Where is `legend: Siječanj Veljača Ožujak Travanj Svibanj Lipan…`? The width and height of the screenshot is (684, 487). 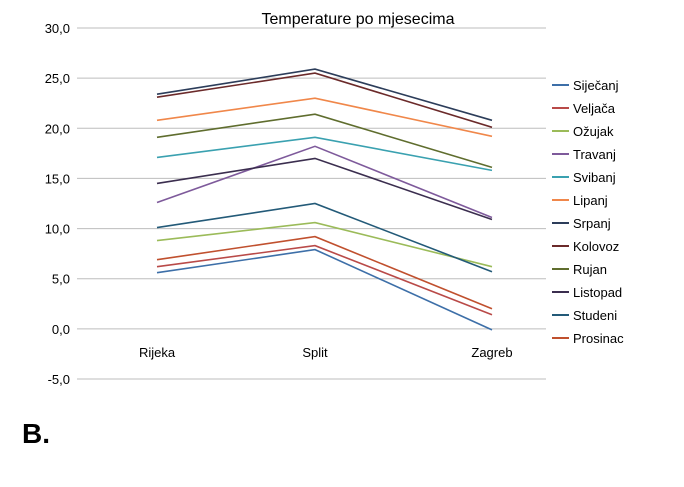
legend: Siječanj Veljača Ožujak Travanj Svibanj Lipan… is located at coordinates (588, 212).